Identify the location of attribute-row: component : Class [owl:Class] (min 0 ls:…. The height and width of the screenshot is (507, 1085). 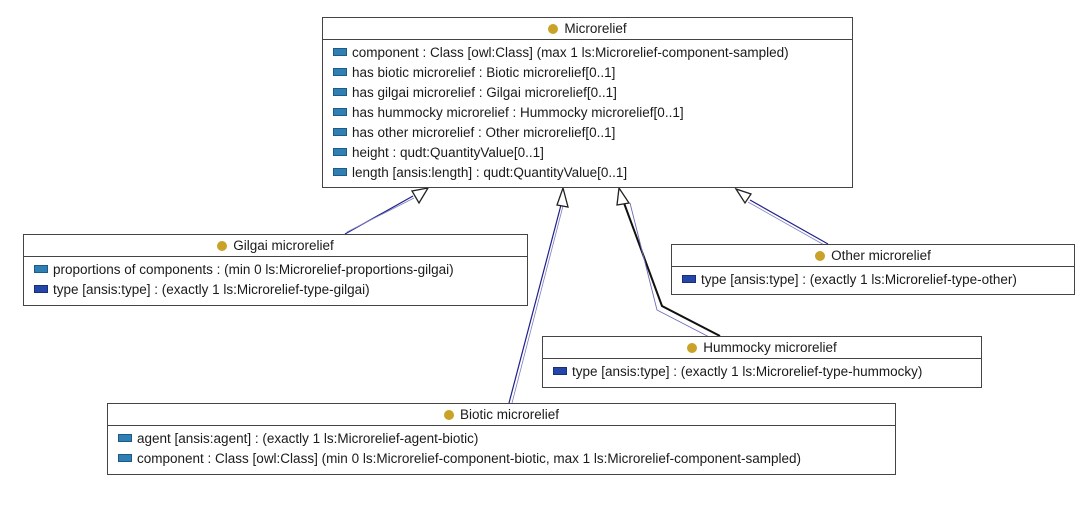
(501, 459).